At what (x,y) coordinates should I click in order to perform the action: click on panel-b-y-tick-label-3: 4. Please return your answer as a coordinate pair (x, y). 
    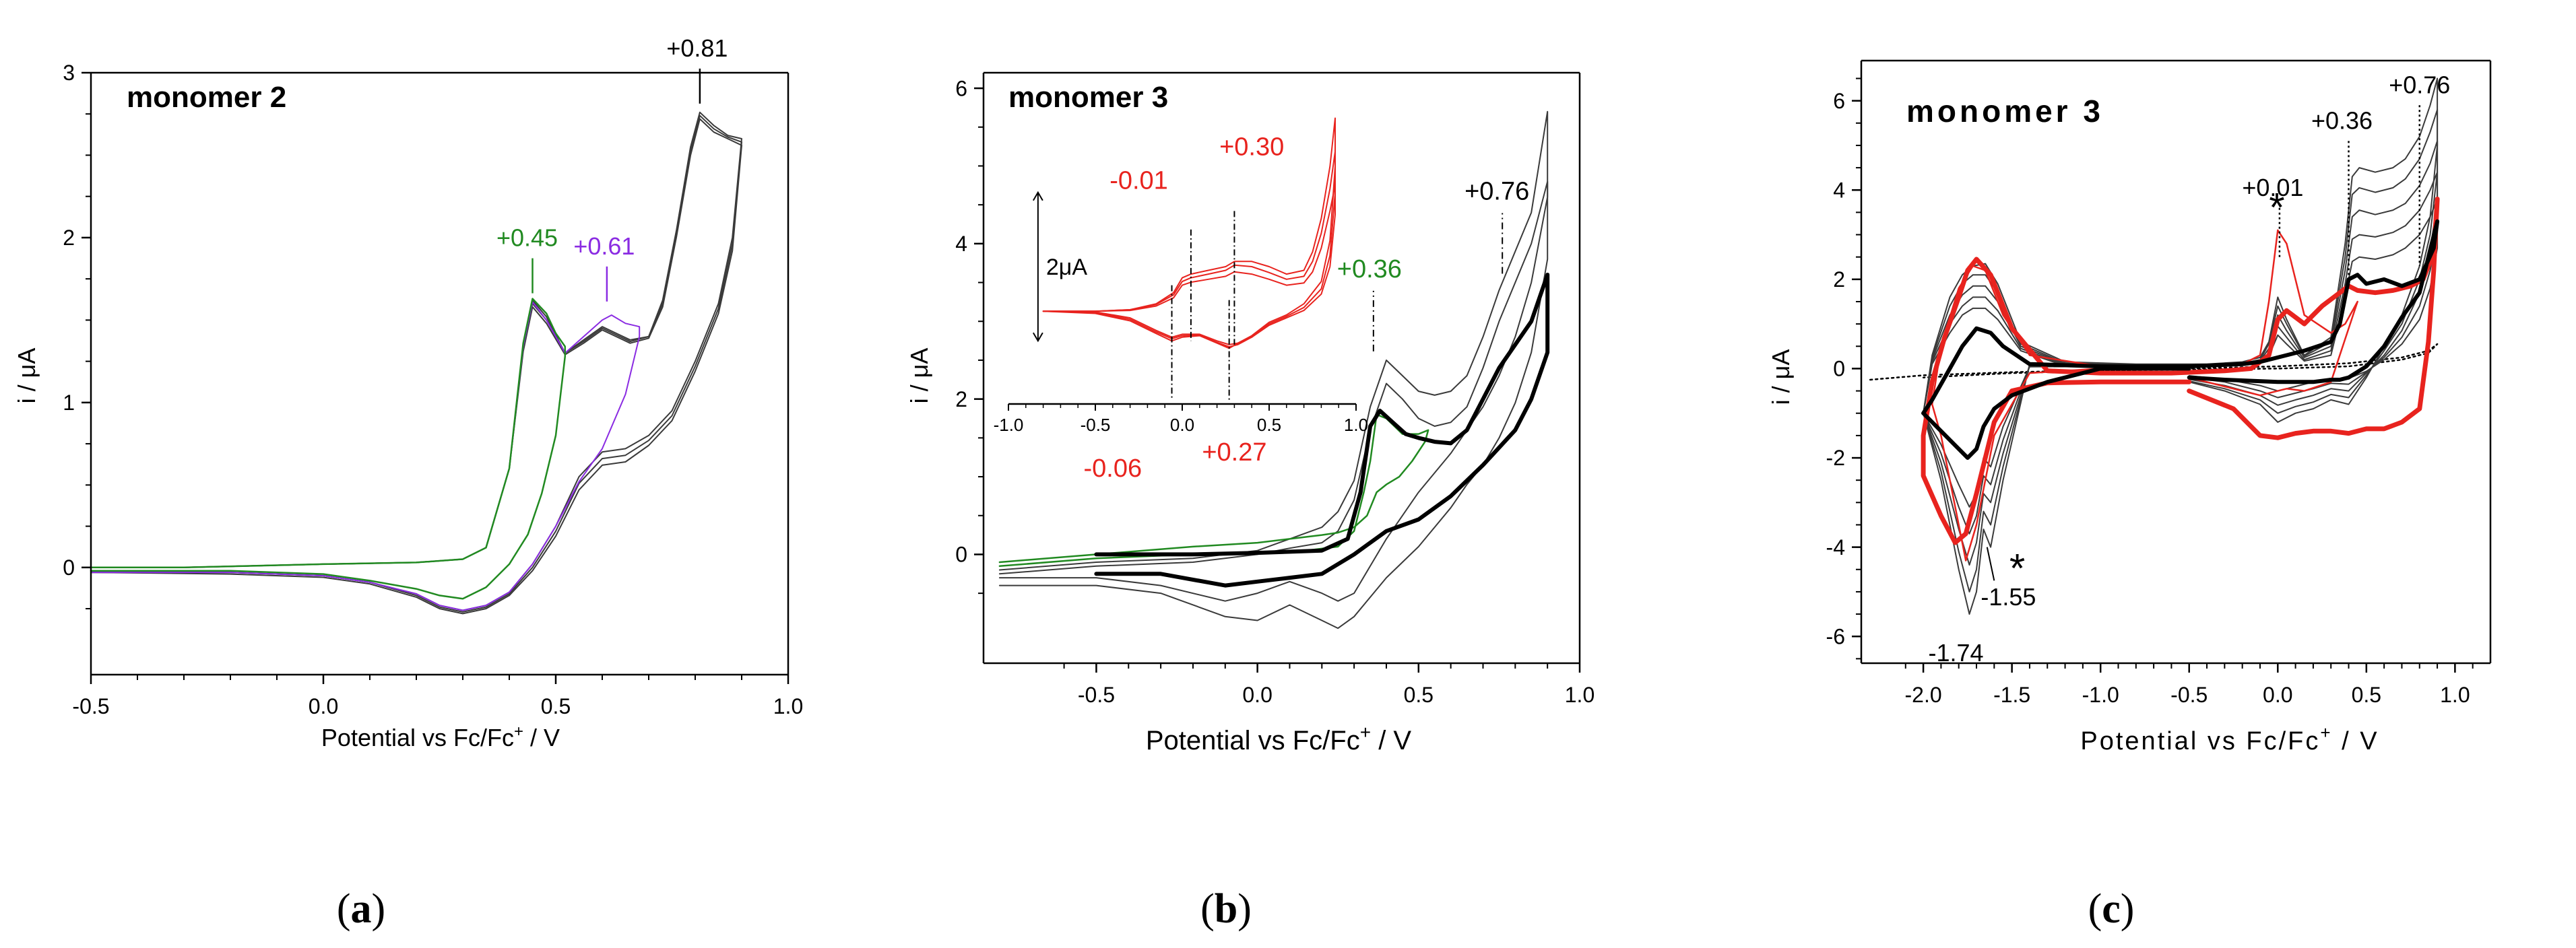
    Looking at the image, I should click on (961, 244).